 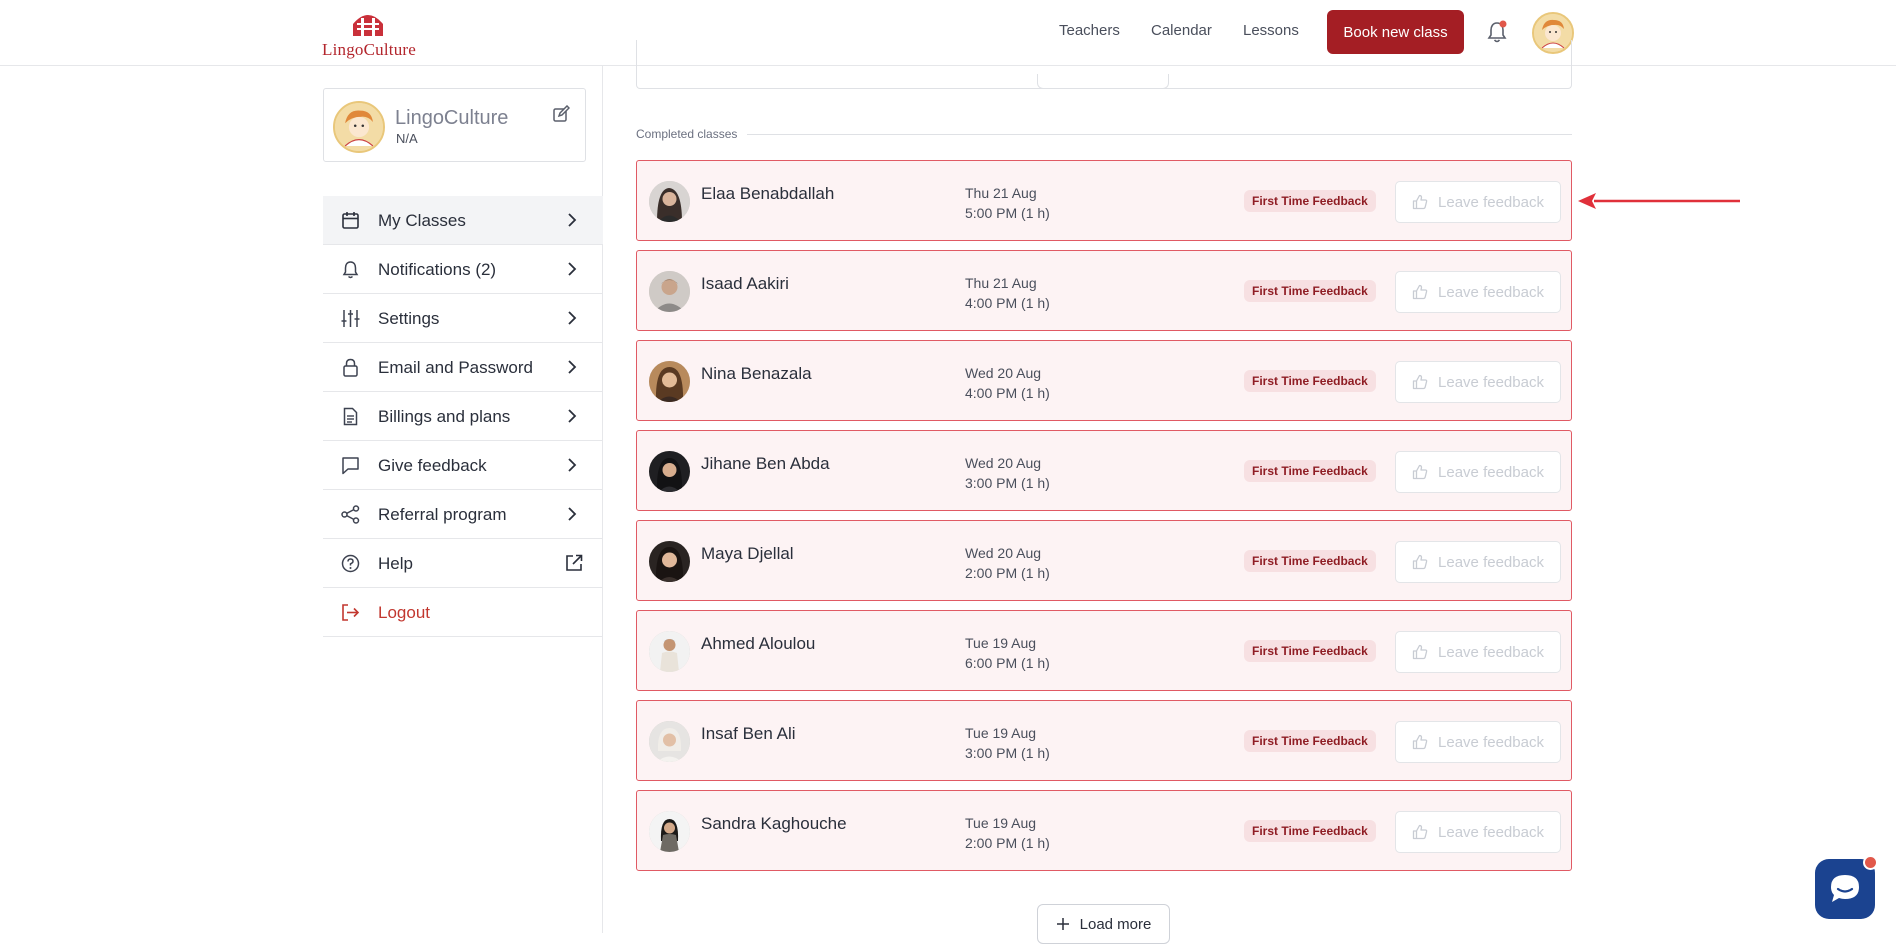 I want to click on menu-item-settings: Settings, so click(x=463, y=318).